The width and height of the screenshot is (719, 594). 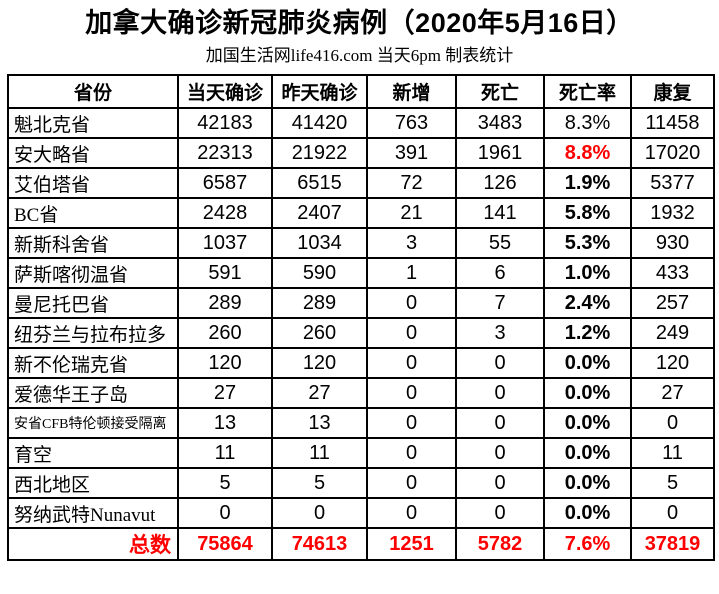 What do you see at coordinates (411, 213) in the screenshot?
I see `cell-new-cases: 21` at bounding box center [411, 213].